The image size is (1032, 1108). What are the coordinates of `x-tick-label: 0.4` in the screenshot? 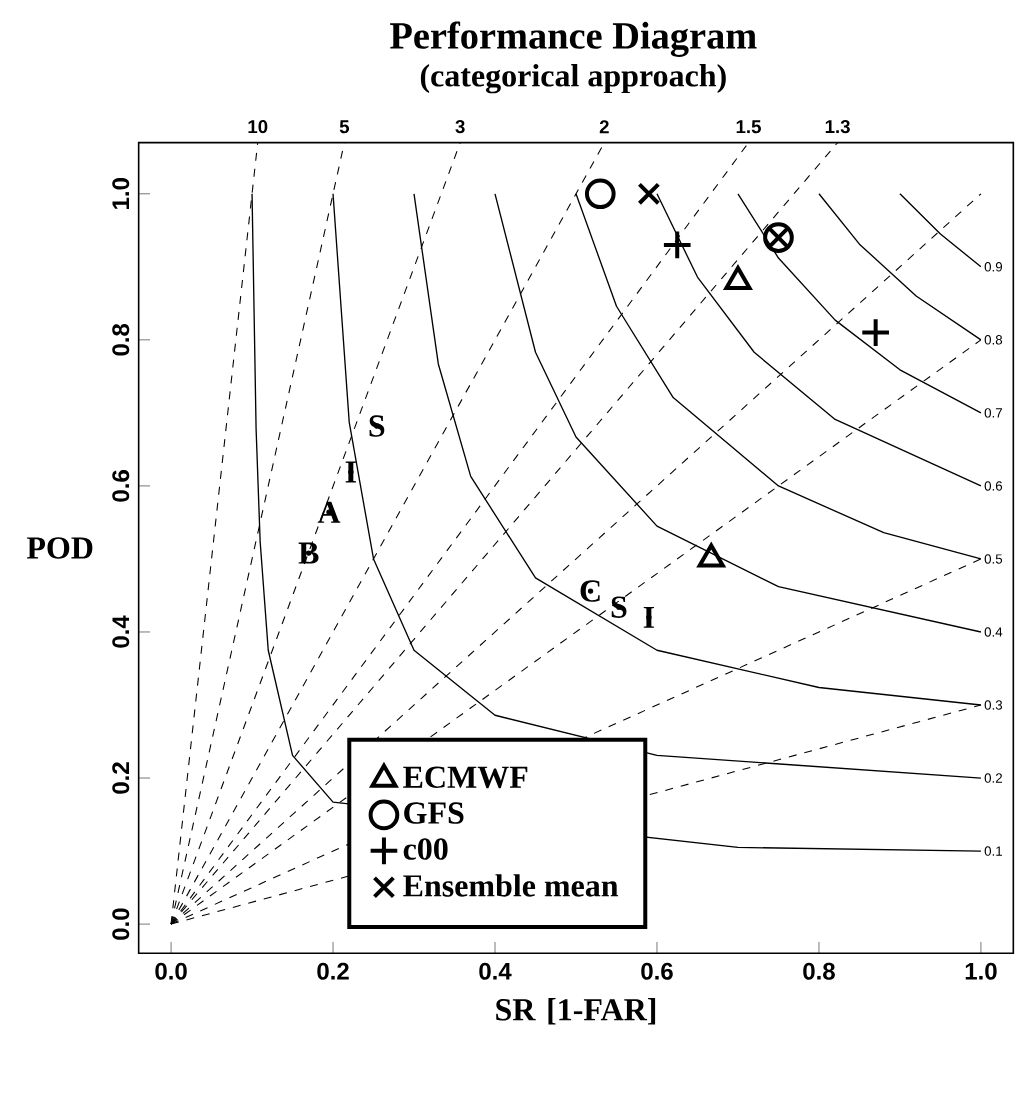 It's located at (495, 971).